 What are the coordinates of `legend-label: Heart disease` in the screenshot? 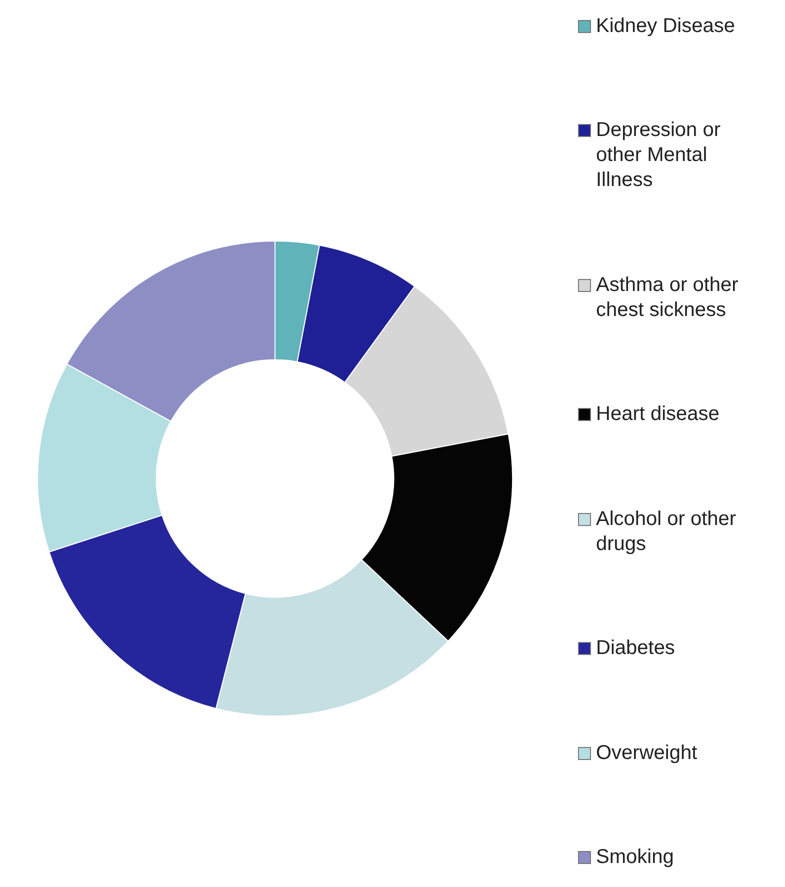 It's located at (658, 415).